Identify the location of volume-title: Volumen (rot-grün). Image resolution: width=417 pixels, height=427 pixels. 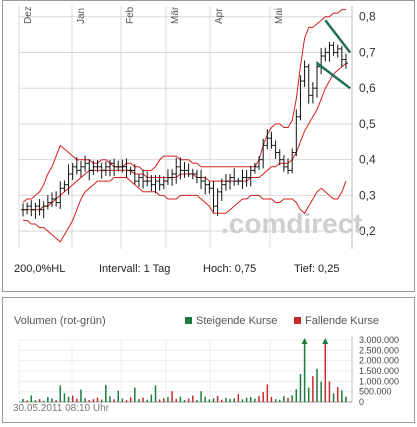
(60, 321).